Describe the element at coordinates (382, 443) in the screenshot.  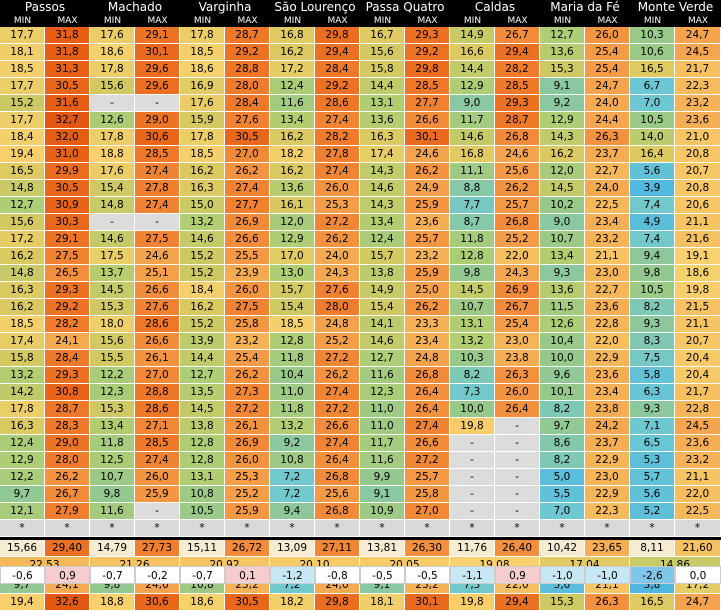
I see `min-cell: 11,7` at that location.